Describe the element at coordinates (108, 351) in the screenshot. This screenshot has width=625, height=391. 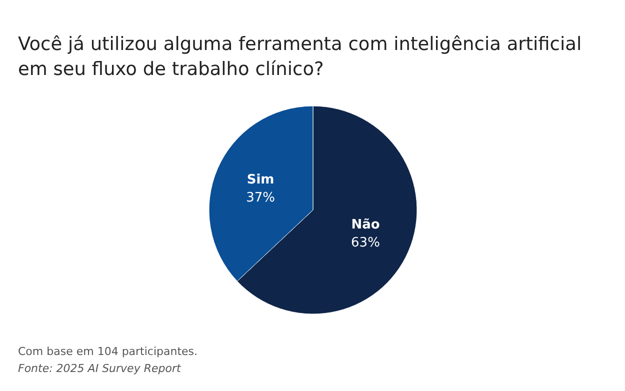
I see `text: Com base em 104 participantes.` at that location.